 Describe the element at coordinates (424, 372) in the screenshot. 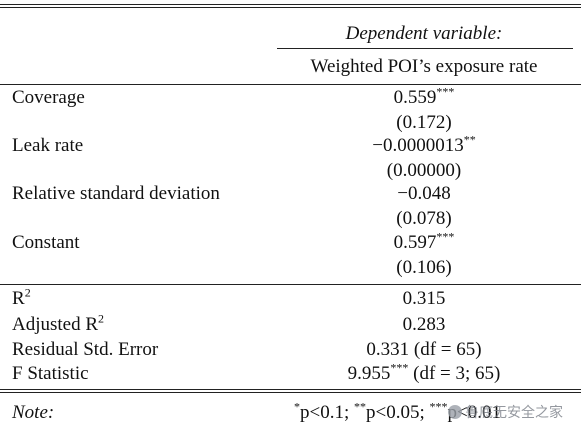

I see `stat-value-f-statistic: 9.955*** (df = 3; 65)` at that location.